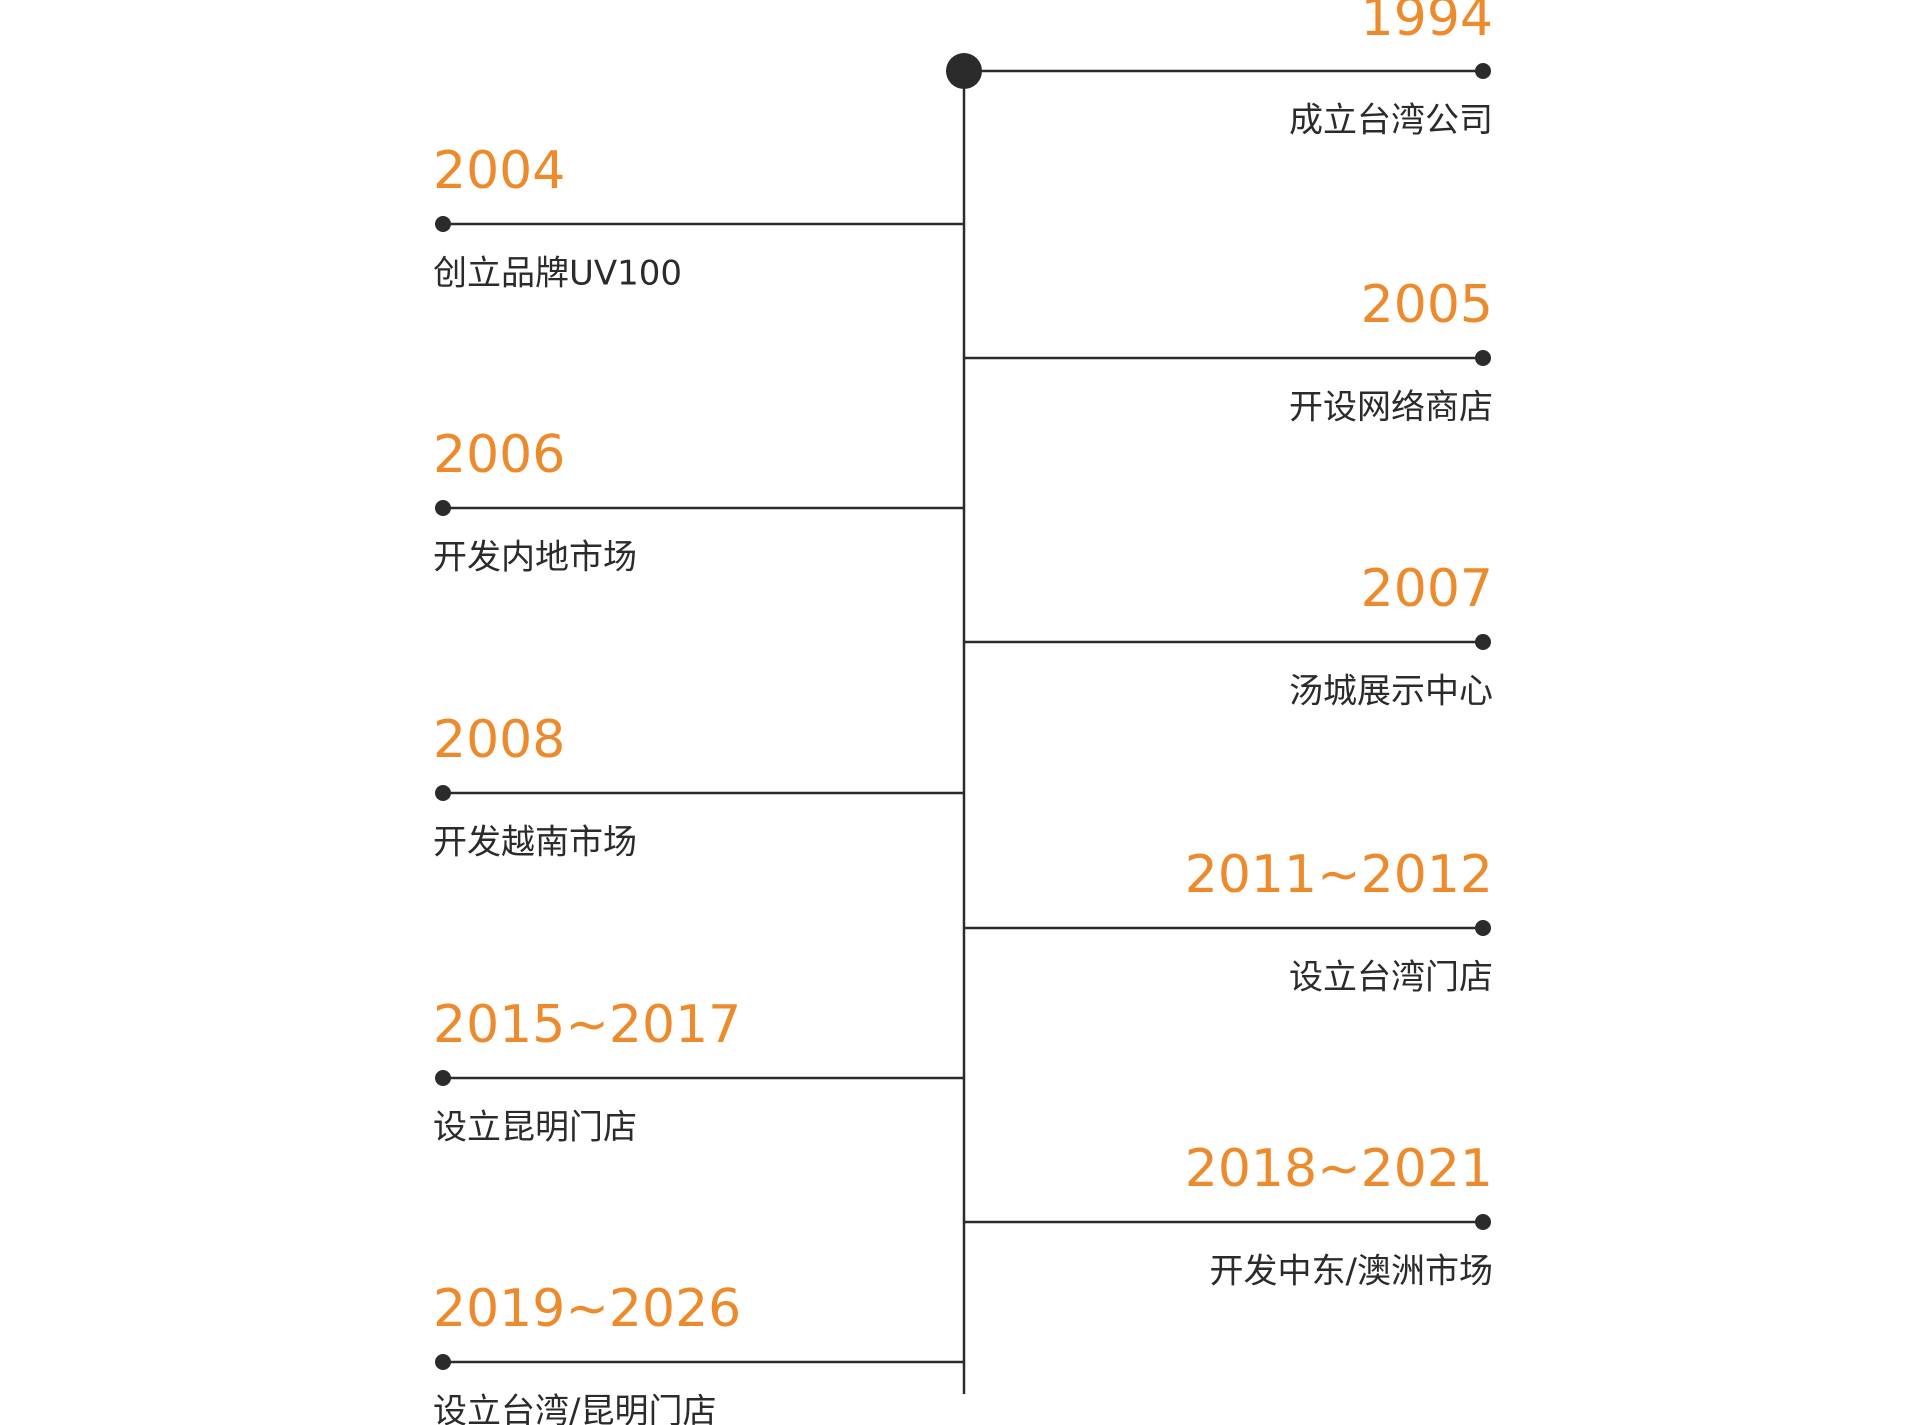  I want to click on year: 2007, so click(1427, 589).